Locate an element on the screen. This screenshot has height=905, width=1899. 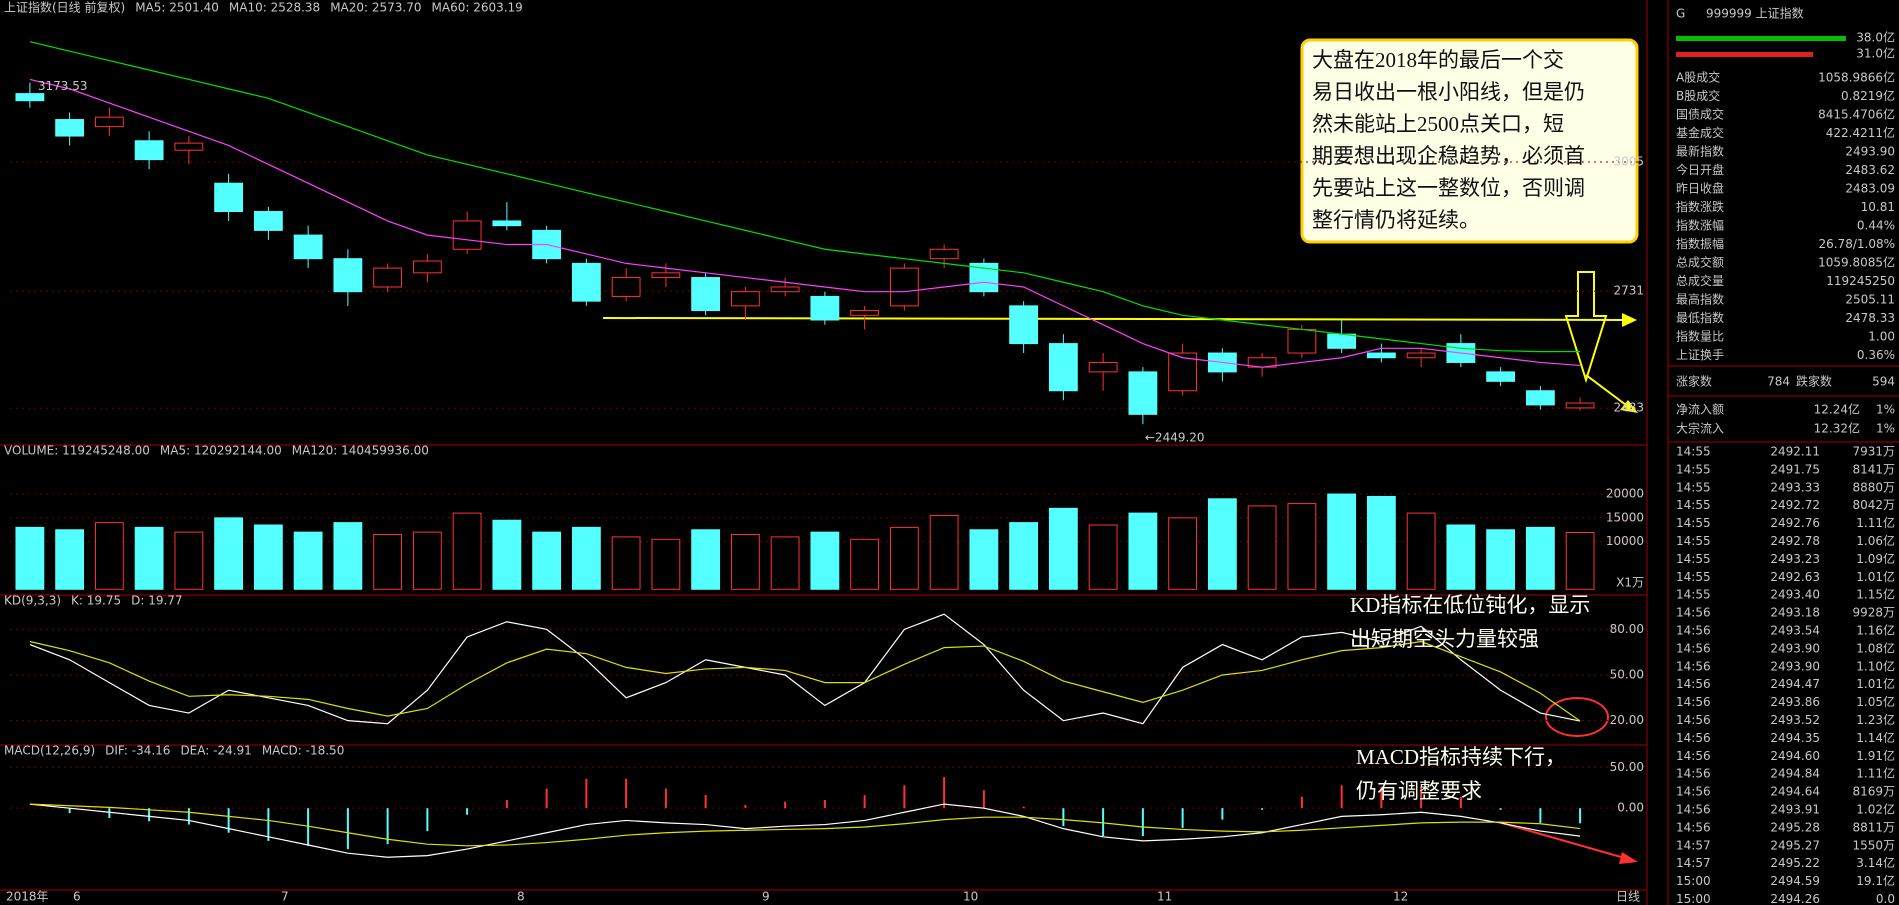
note-box is located at coordinates (1469, 141).